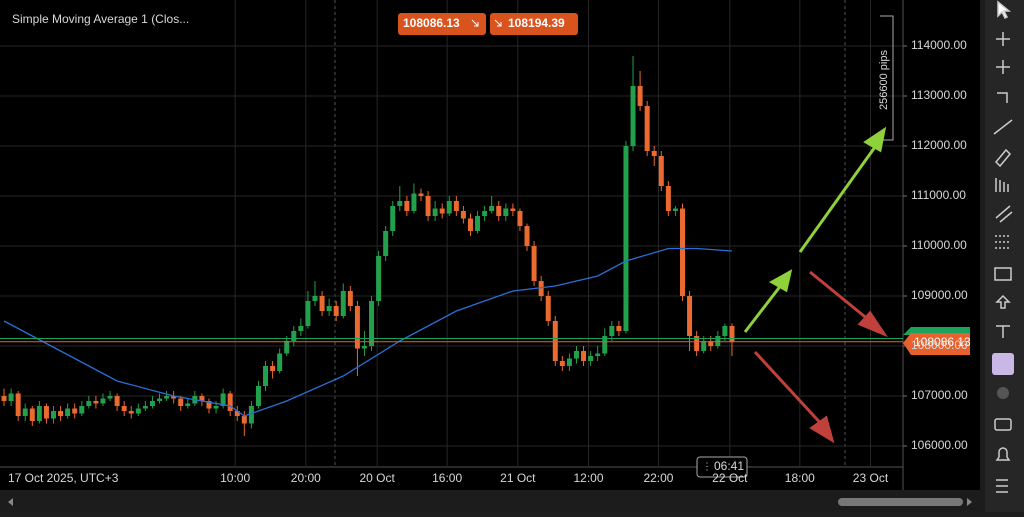  What do you see at coordinates (938, 195) in the screenshot?
I see `y-tick-label: 111000.00` at bounding box center [938, 195].